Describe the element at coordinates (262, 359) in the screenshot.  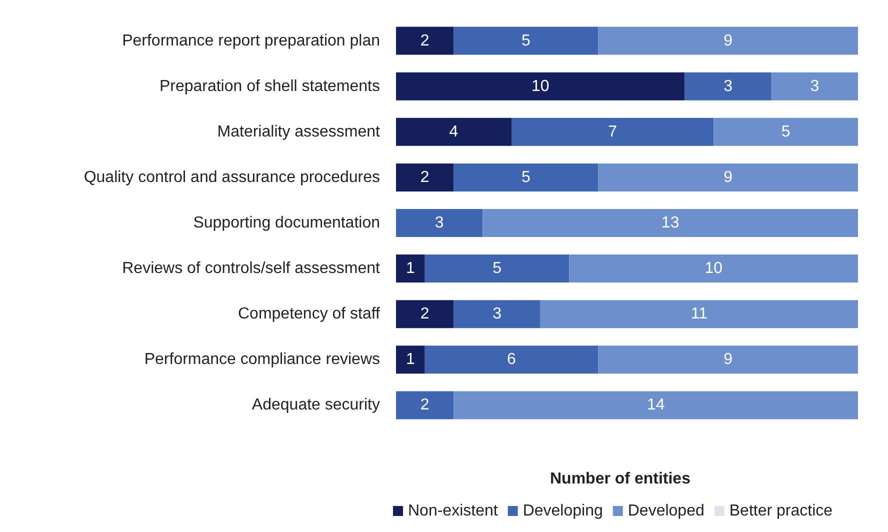
I see `y-tick-label: Performance compliance reviews` at that location.